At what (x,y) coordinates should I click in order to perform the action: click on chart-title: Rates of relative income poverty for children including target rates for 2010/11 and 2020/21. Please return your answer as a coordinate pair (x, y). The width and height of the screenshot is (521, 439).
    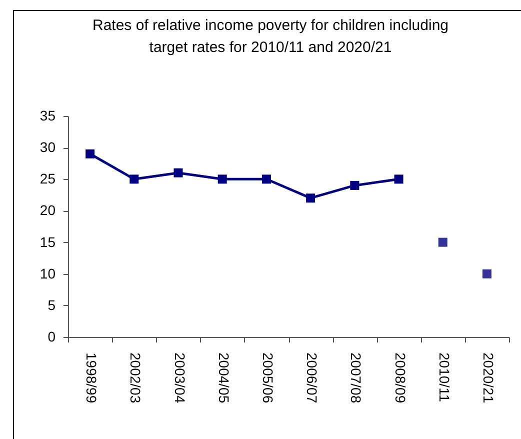
    Looking at the image, I should click on (270, 36).